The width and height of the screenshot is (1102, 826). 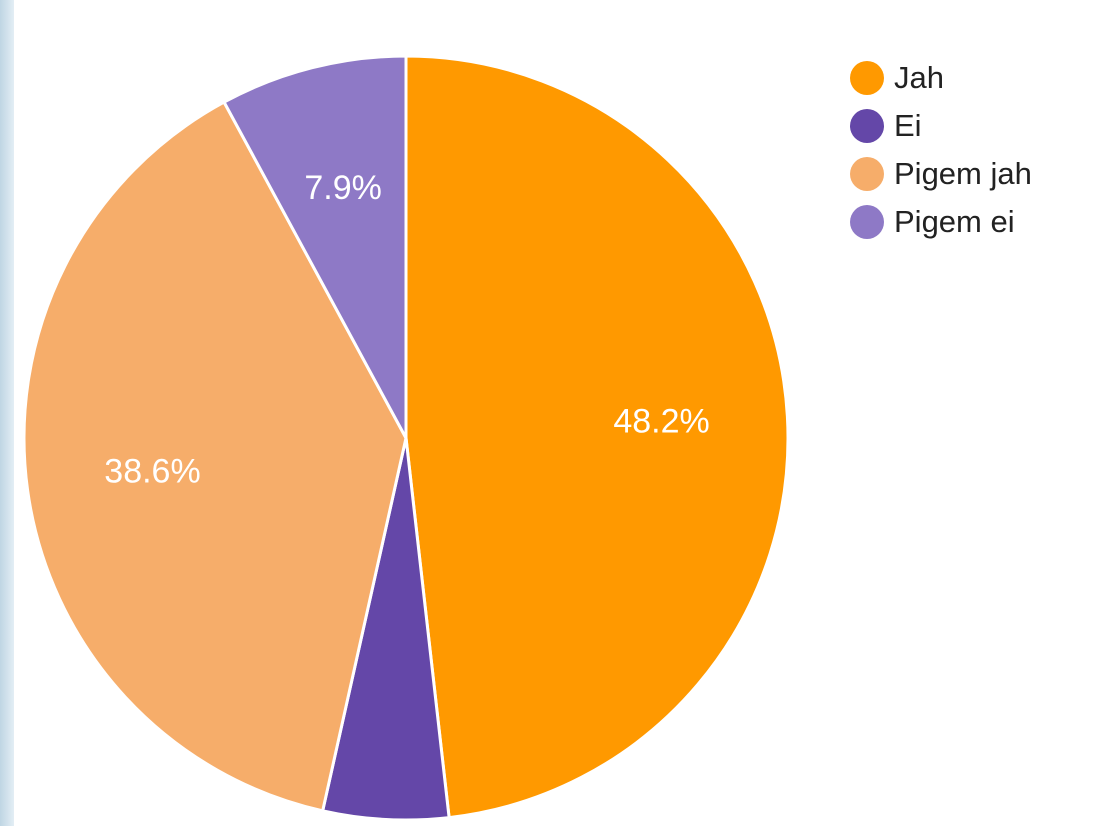 I want to click on legend-item-ei: Ei, so click(x=941, y=126).